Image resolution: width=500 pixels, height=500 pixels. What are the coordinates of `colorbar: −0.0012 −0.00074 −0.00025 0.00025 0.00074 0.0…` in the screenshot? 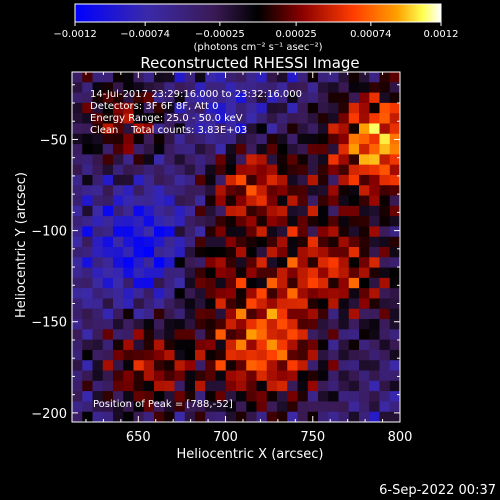 It's located at (256, 28).